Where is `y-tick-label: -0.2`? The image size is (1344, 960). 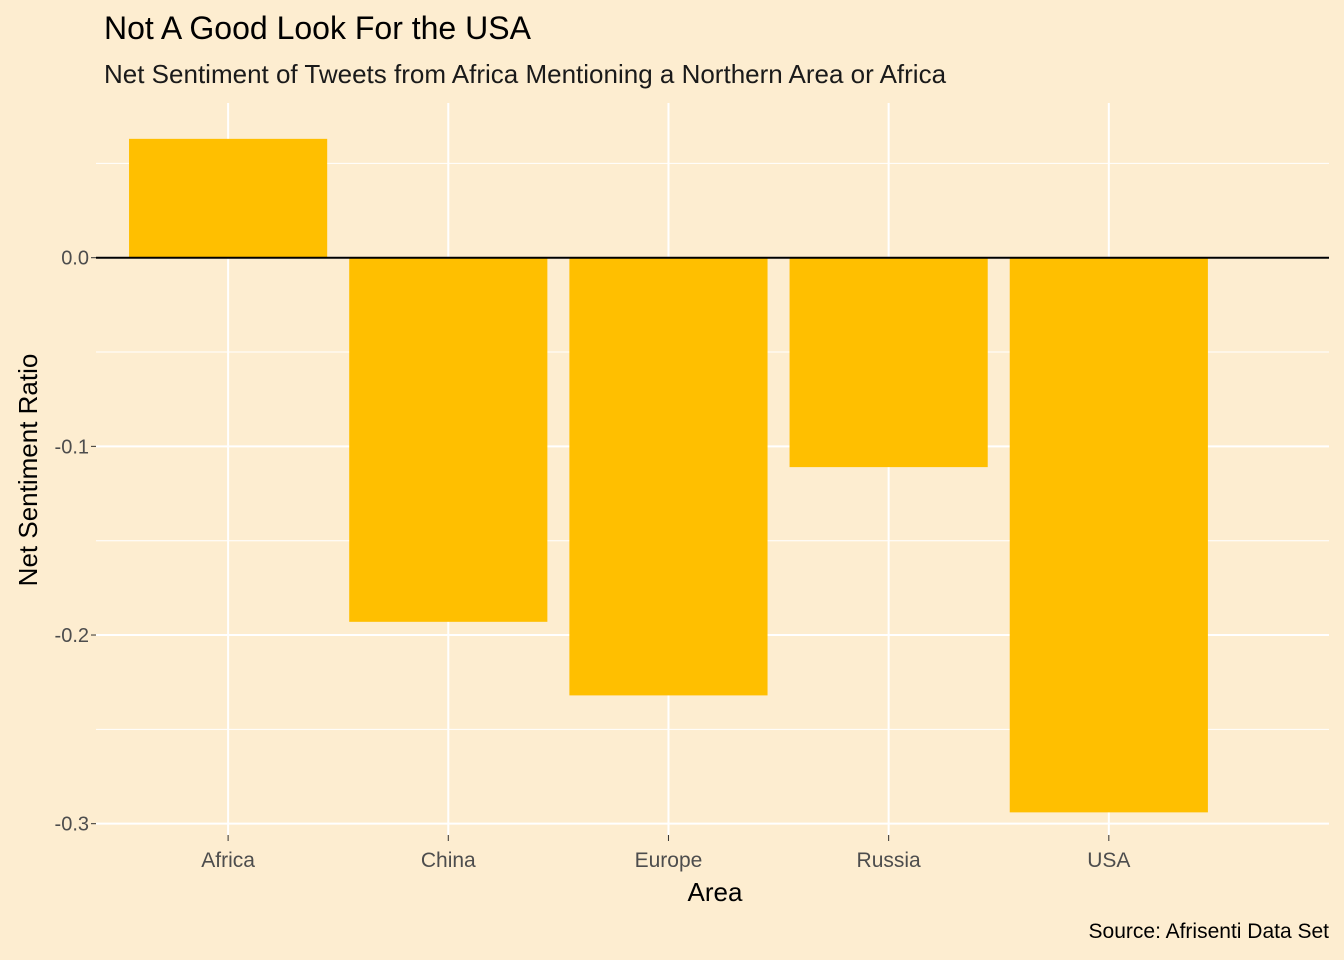
y-tick-label: -0.2 is located at coordinates (72, 636).